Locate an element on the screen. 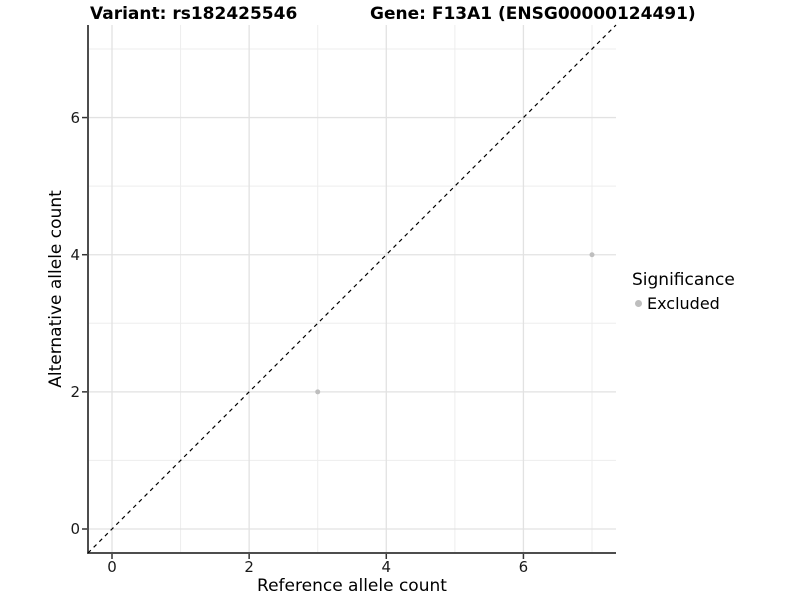 The image size is (800, 600). x-tick-label: 2 is located at coordinates (249, 567).